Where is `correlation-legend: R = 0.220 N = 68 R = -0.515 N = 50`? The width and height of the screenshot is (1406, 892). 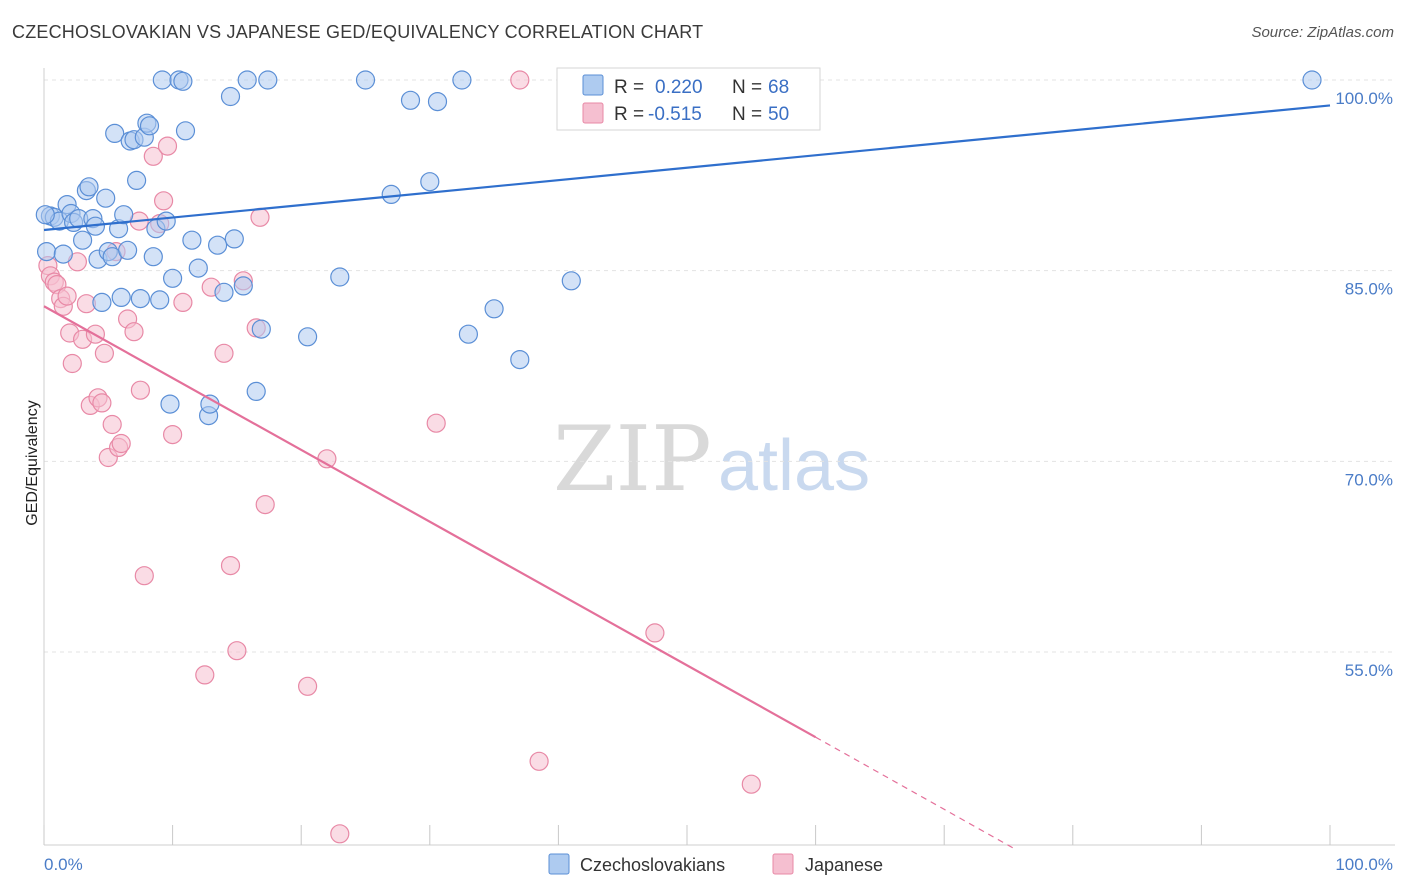
correlation-legend: R = 0.220 N = 68 R = -0.515 N = 50 is located at coordinates (688, 99).